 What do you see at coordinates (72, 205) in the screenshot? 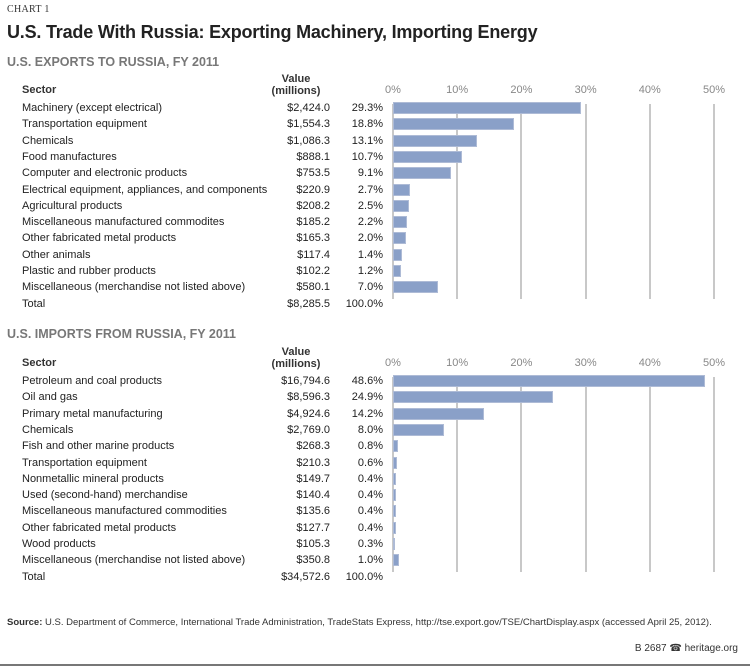
I see `sector-label: Agricultural products` at bounding box center [72, 205].